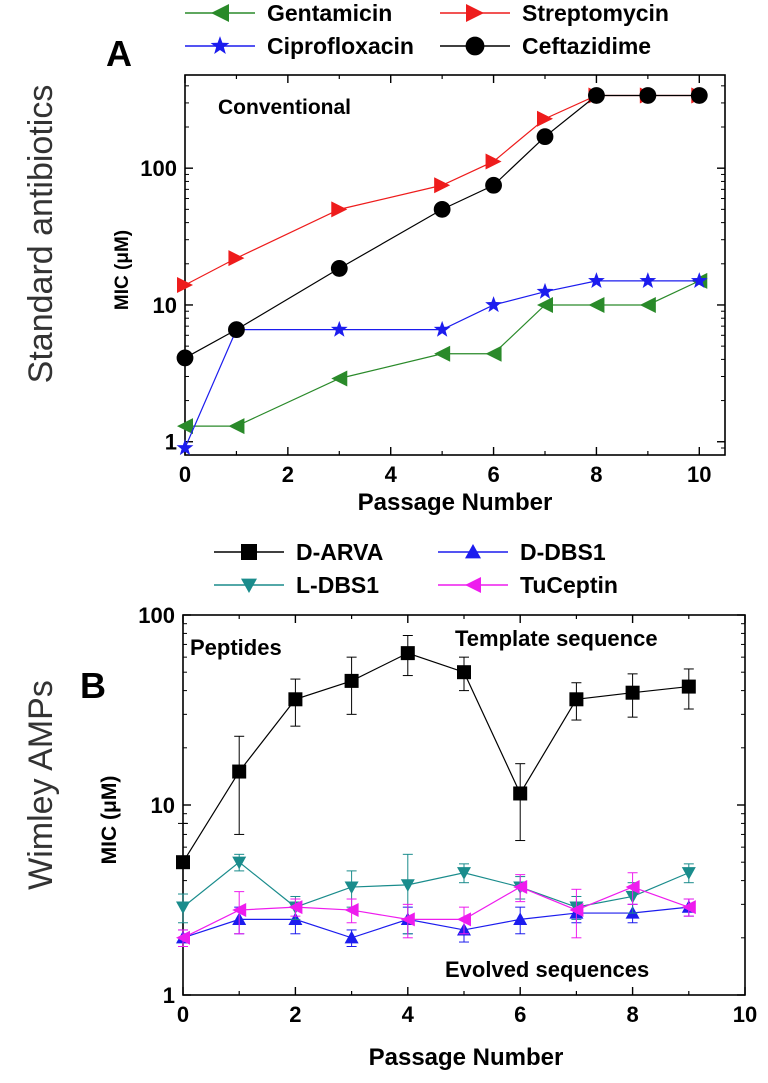 Image resolution: width=768 pixels, height=1083 pixels. Describe the element at coordinates (569, 585) in the screenshot. I see `panel-b-legend-label: TuCeptin` at that location.